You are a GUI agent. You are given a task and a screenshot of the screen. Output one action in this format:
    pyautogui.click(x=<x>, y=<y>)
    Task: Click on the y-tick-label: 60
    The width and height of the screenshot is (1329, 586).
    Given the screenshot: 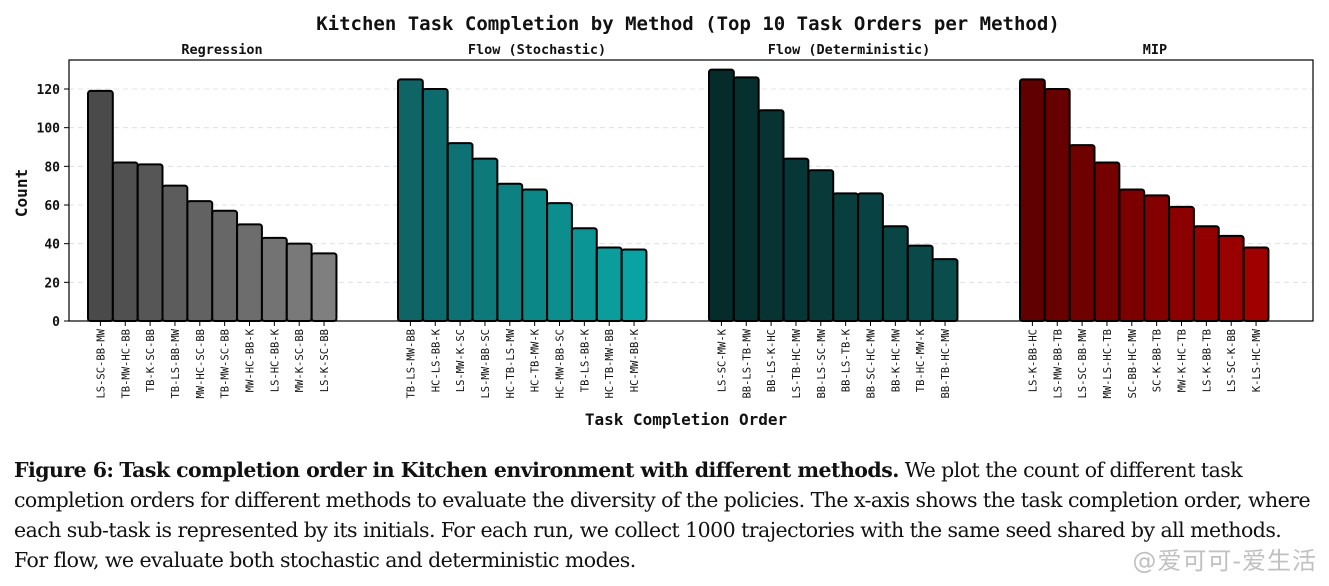 What is the action you would take?
    pyautogui.click(x=52, y=206)
    